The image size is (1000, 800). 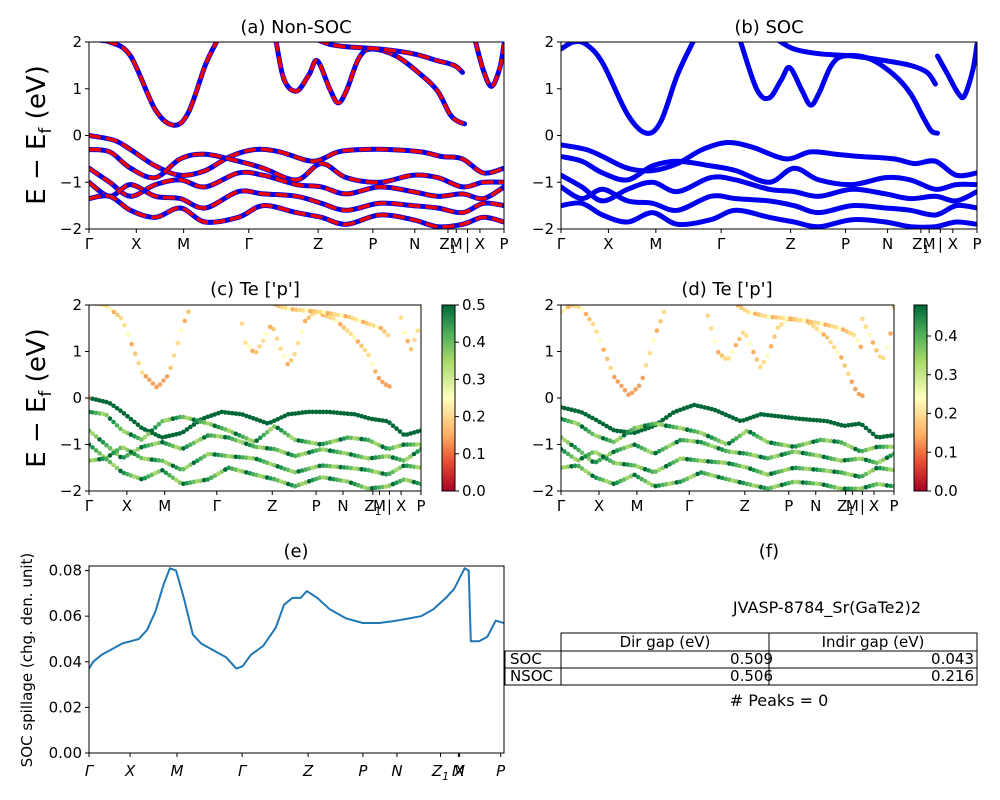 I want to click on xtick-label-d-1: X, so click(x=599, y=506).